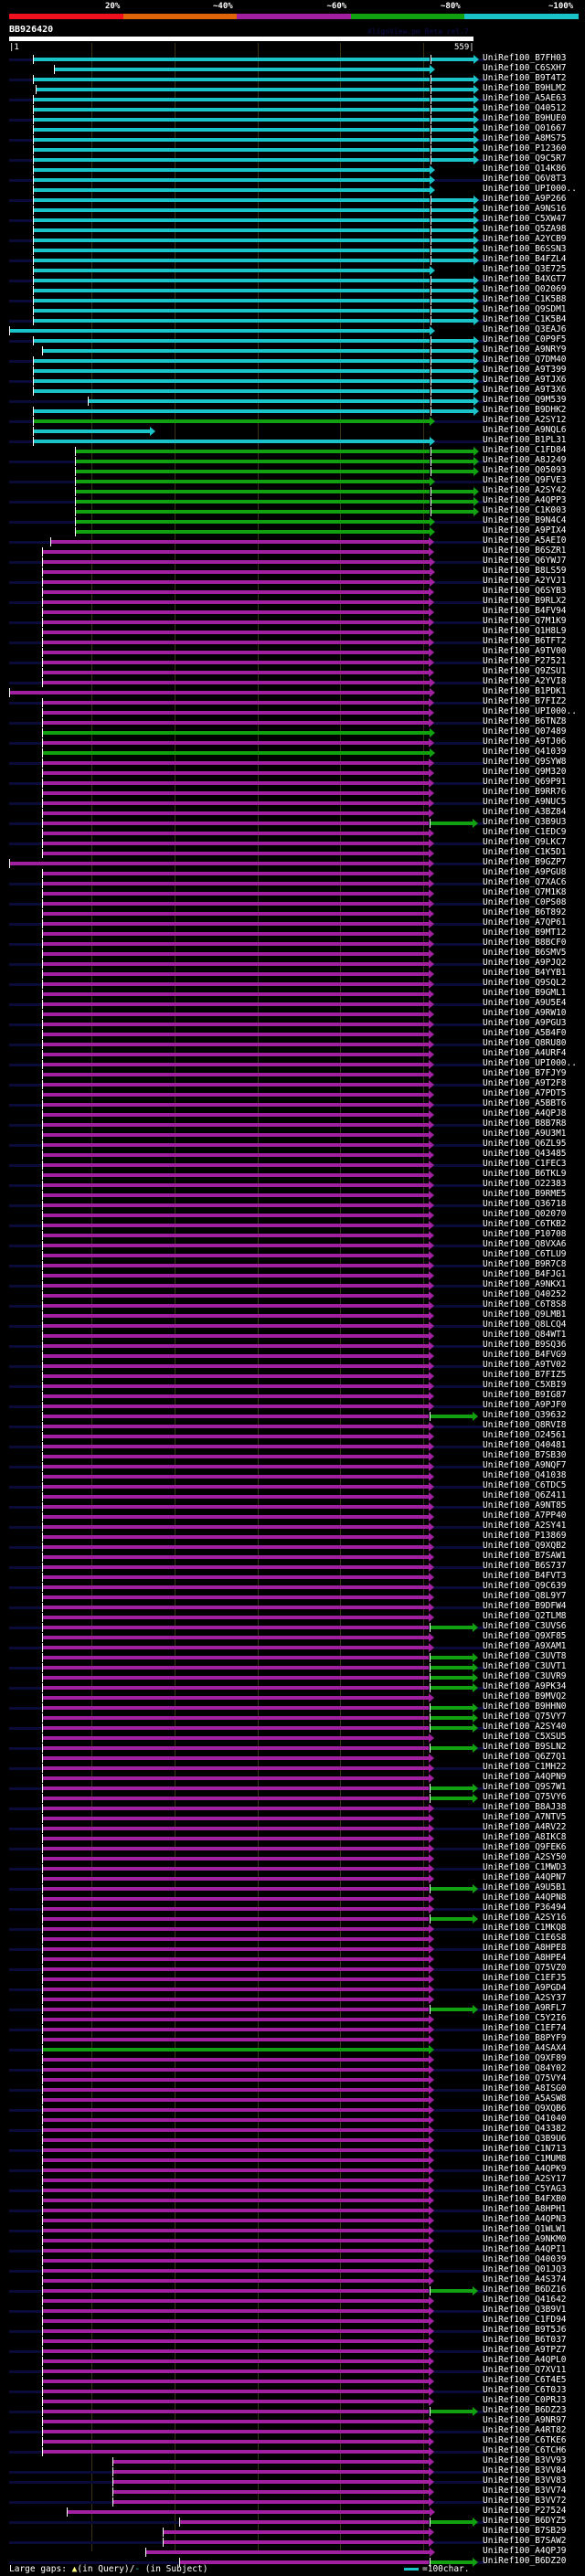 This screenshot has width=585, height=2576. What do you see at coordinates (525, 731) in the screenshot?
I see `hit-label: UniRef100_Q07489` at bounding box center [525, 731].